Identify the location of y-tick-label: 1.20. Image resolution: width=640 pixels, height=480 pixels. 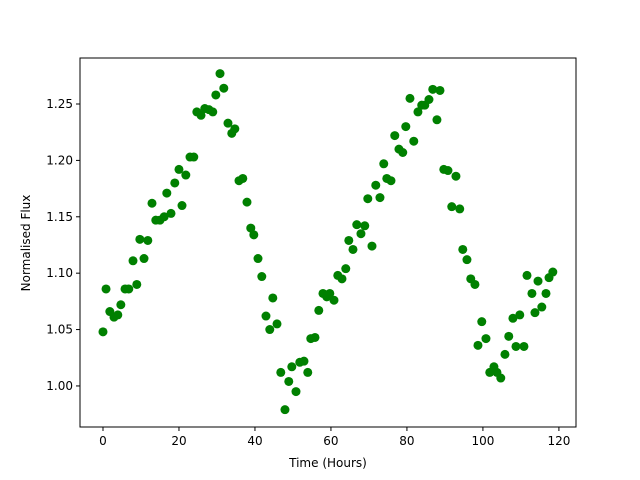
(59, 160).